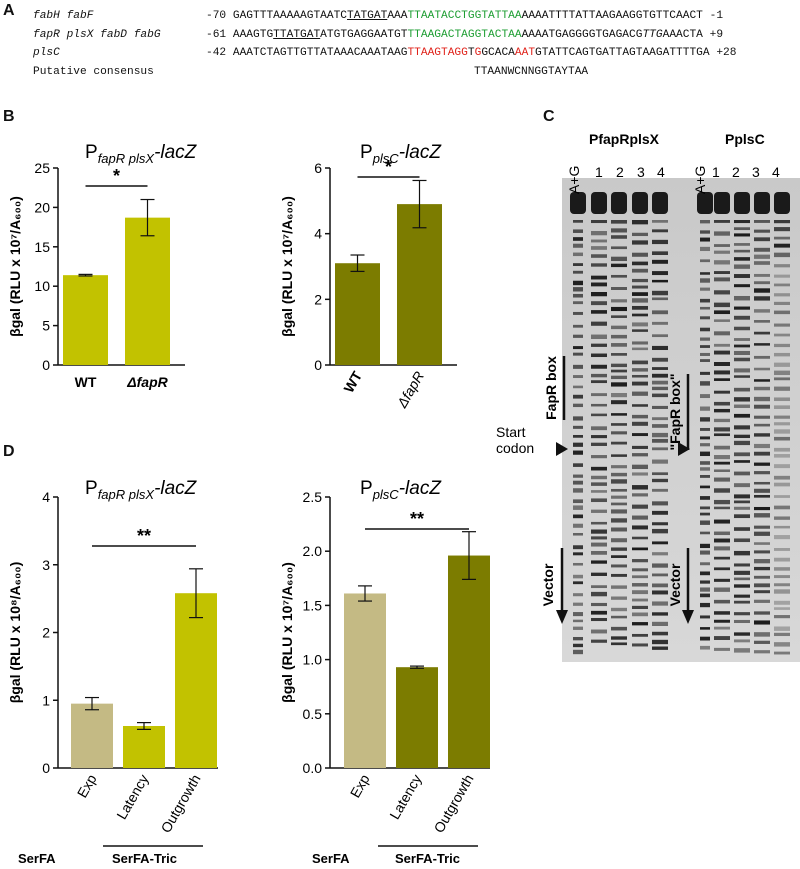 This screenshot has width=800, height=869. What do you see at coordinates (684, 449) in the screenshot?
I see `start-codon-arrow` at bounding box center [684, 449].